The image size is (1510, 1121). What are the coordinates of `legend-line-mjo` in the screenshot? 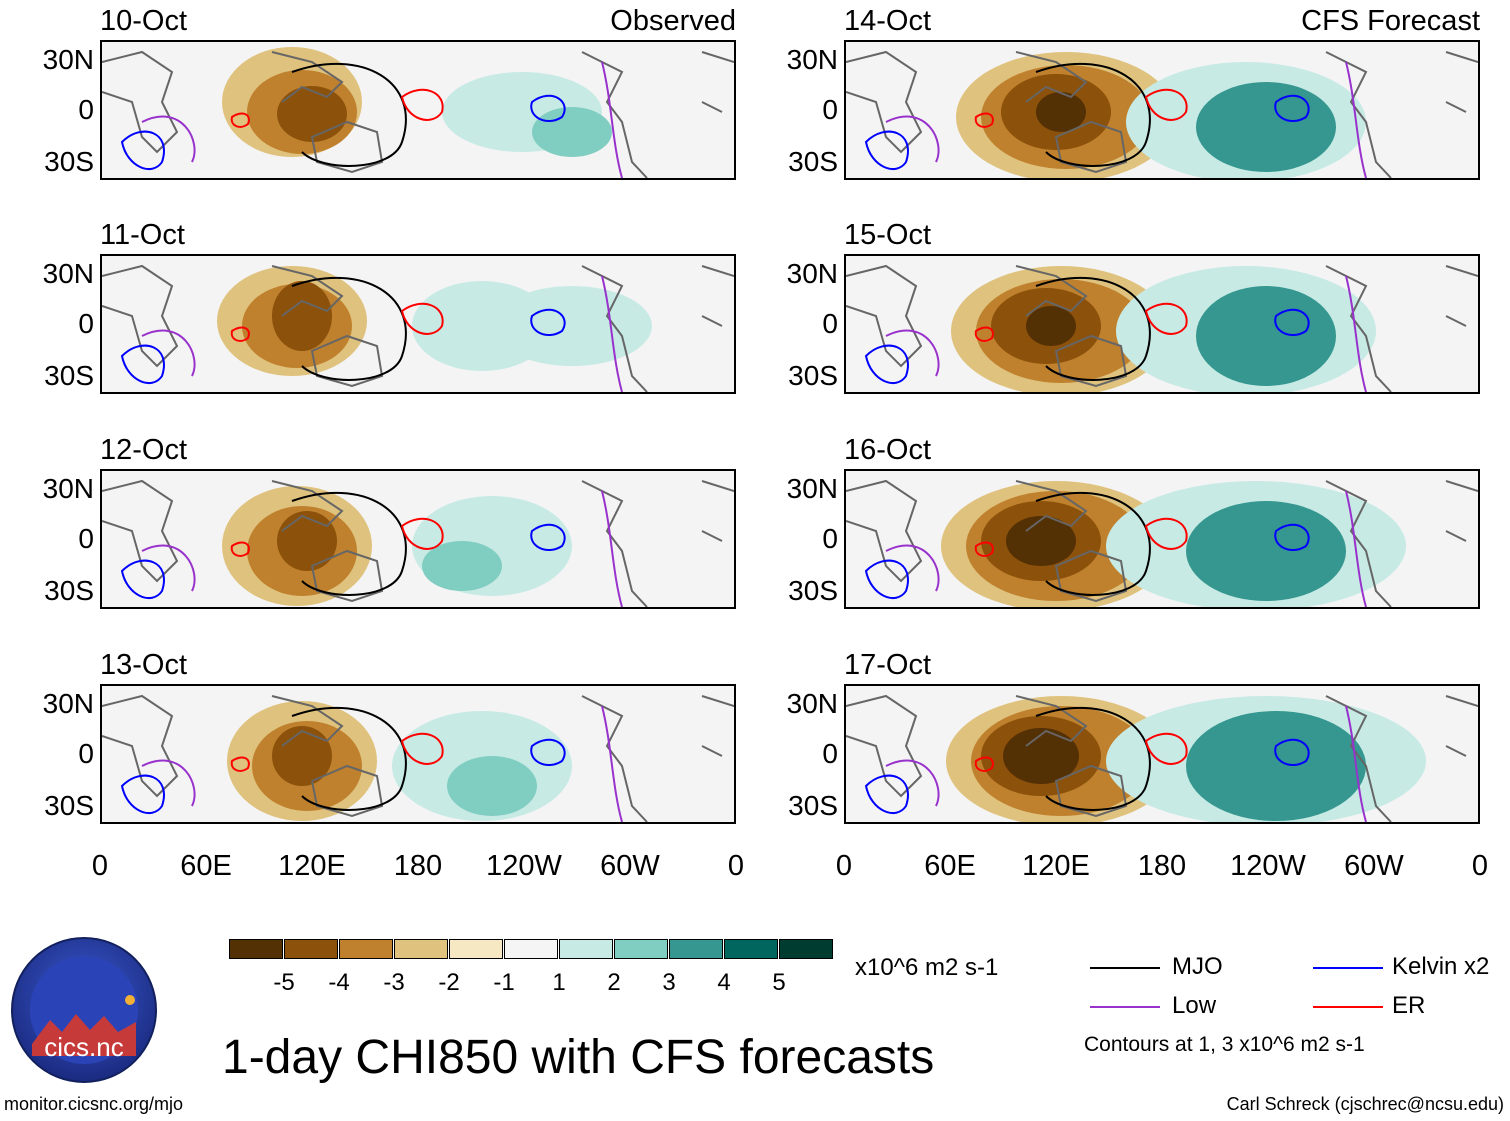 It's located at (1125, 968).